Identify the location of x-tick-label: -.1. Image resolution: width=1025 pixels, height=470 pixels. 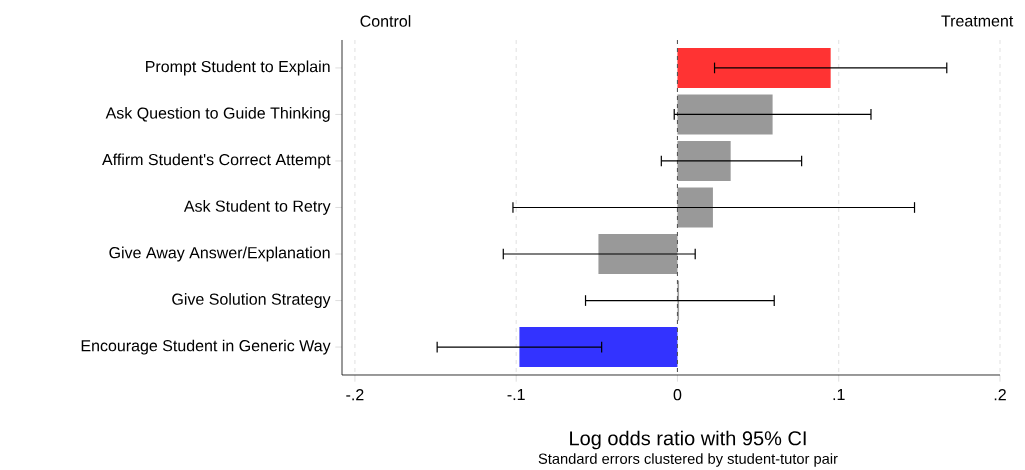
(516, 395).